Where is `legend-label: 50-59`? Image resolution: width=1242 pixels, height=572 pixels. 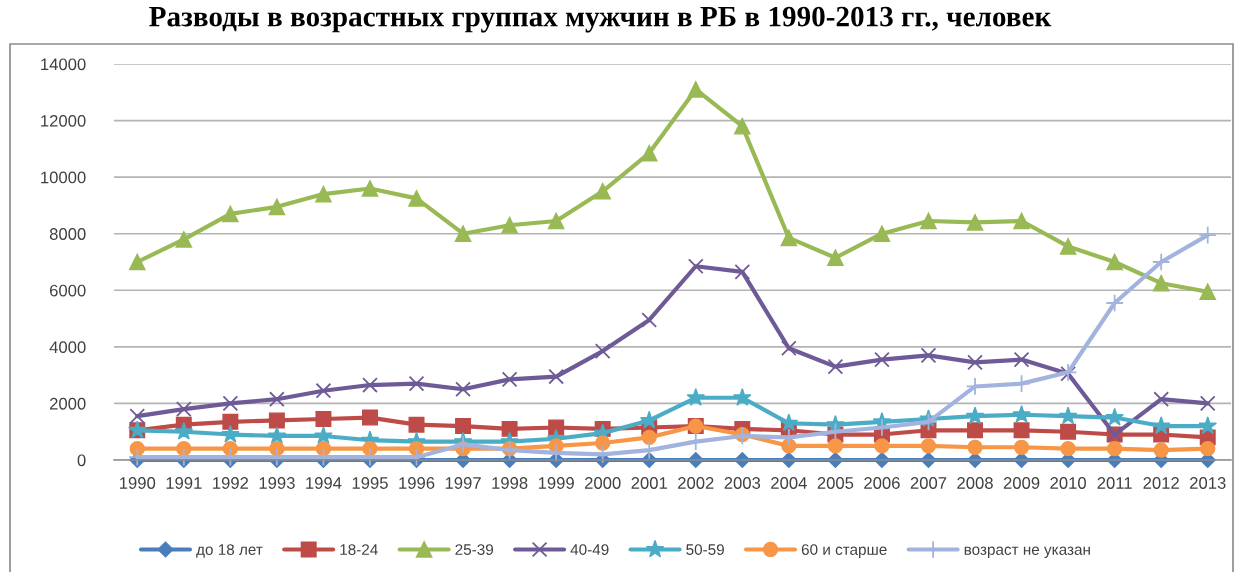
legend-label: 50-59 is located at coordinates (705, 549).